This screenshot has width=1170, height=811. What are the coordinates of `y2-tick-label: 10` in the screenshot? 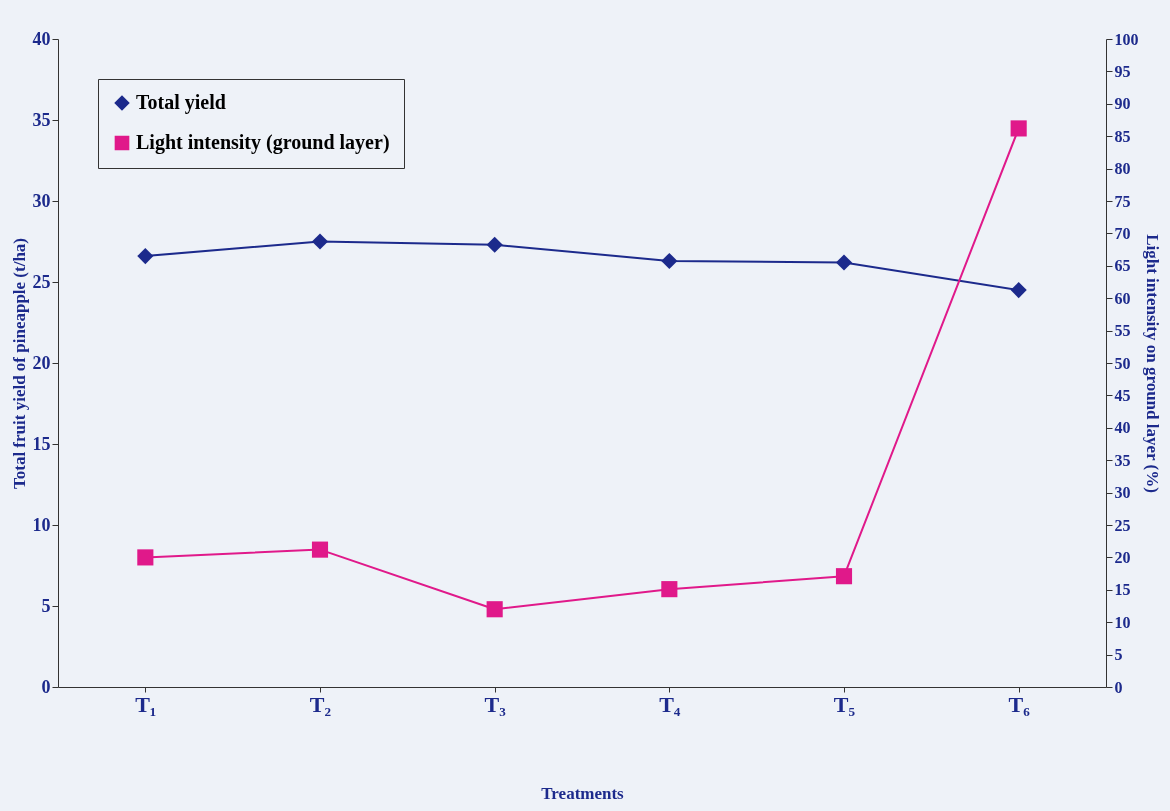 It's located at (1122, 622).